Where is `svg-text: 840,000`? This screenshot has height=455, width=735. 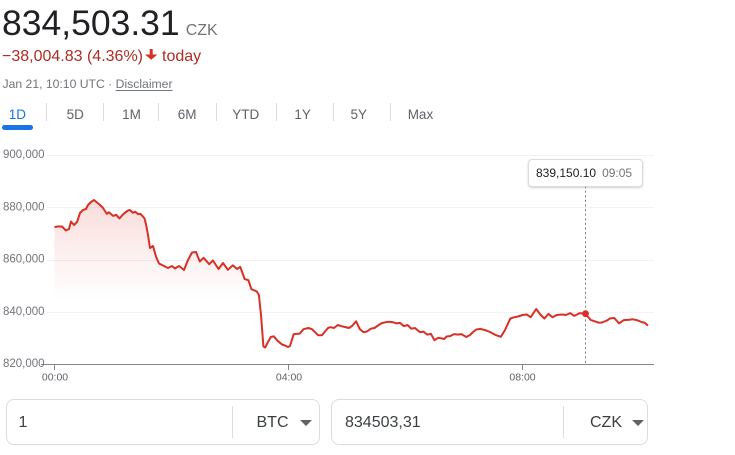 svg-text: 840,000 is located at coordinates (24, 312).